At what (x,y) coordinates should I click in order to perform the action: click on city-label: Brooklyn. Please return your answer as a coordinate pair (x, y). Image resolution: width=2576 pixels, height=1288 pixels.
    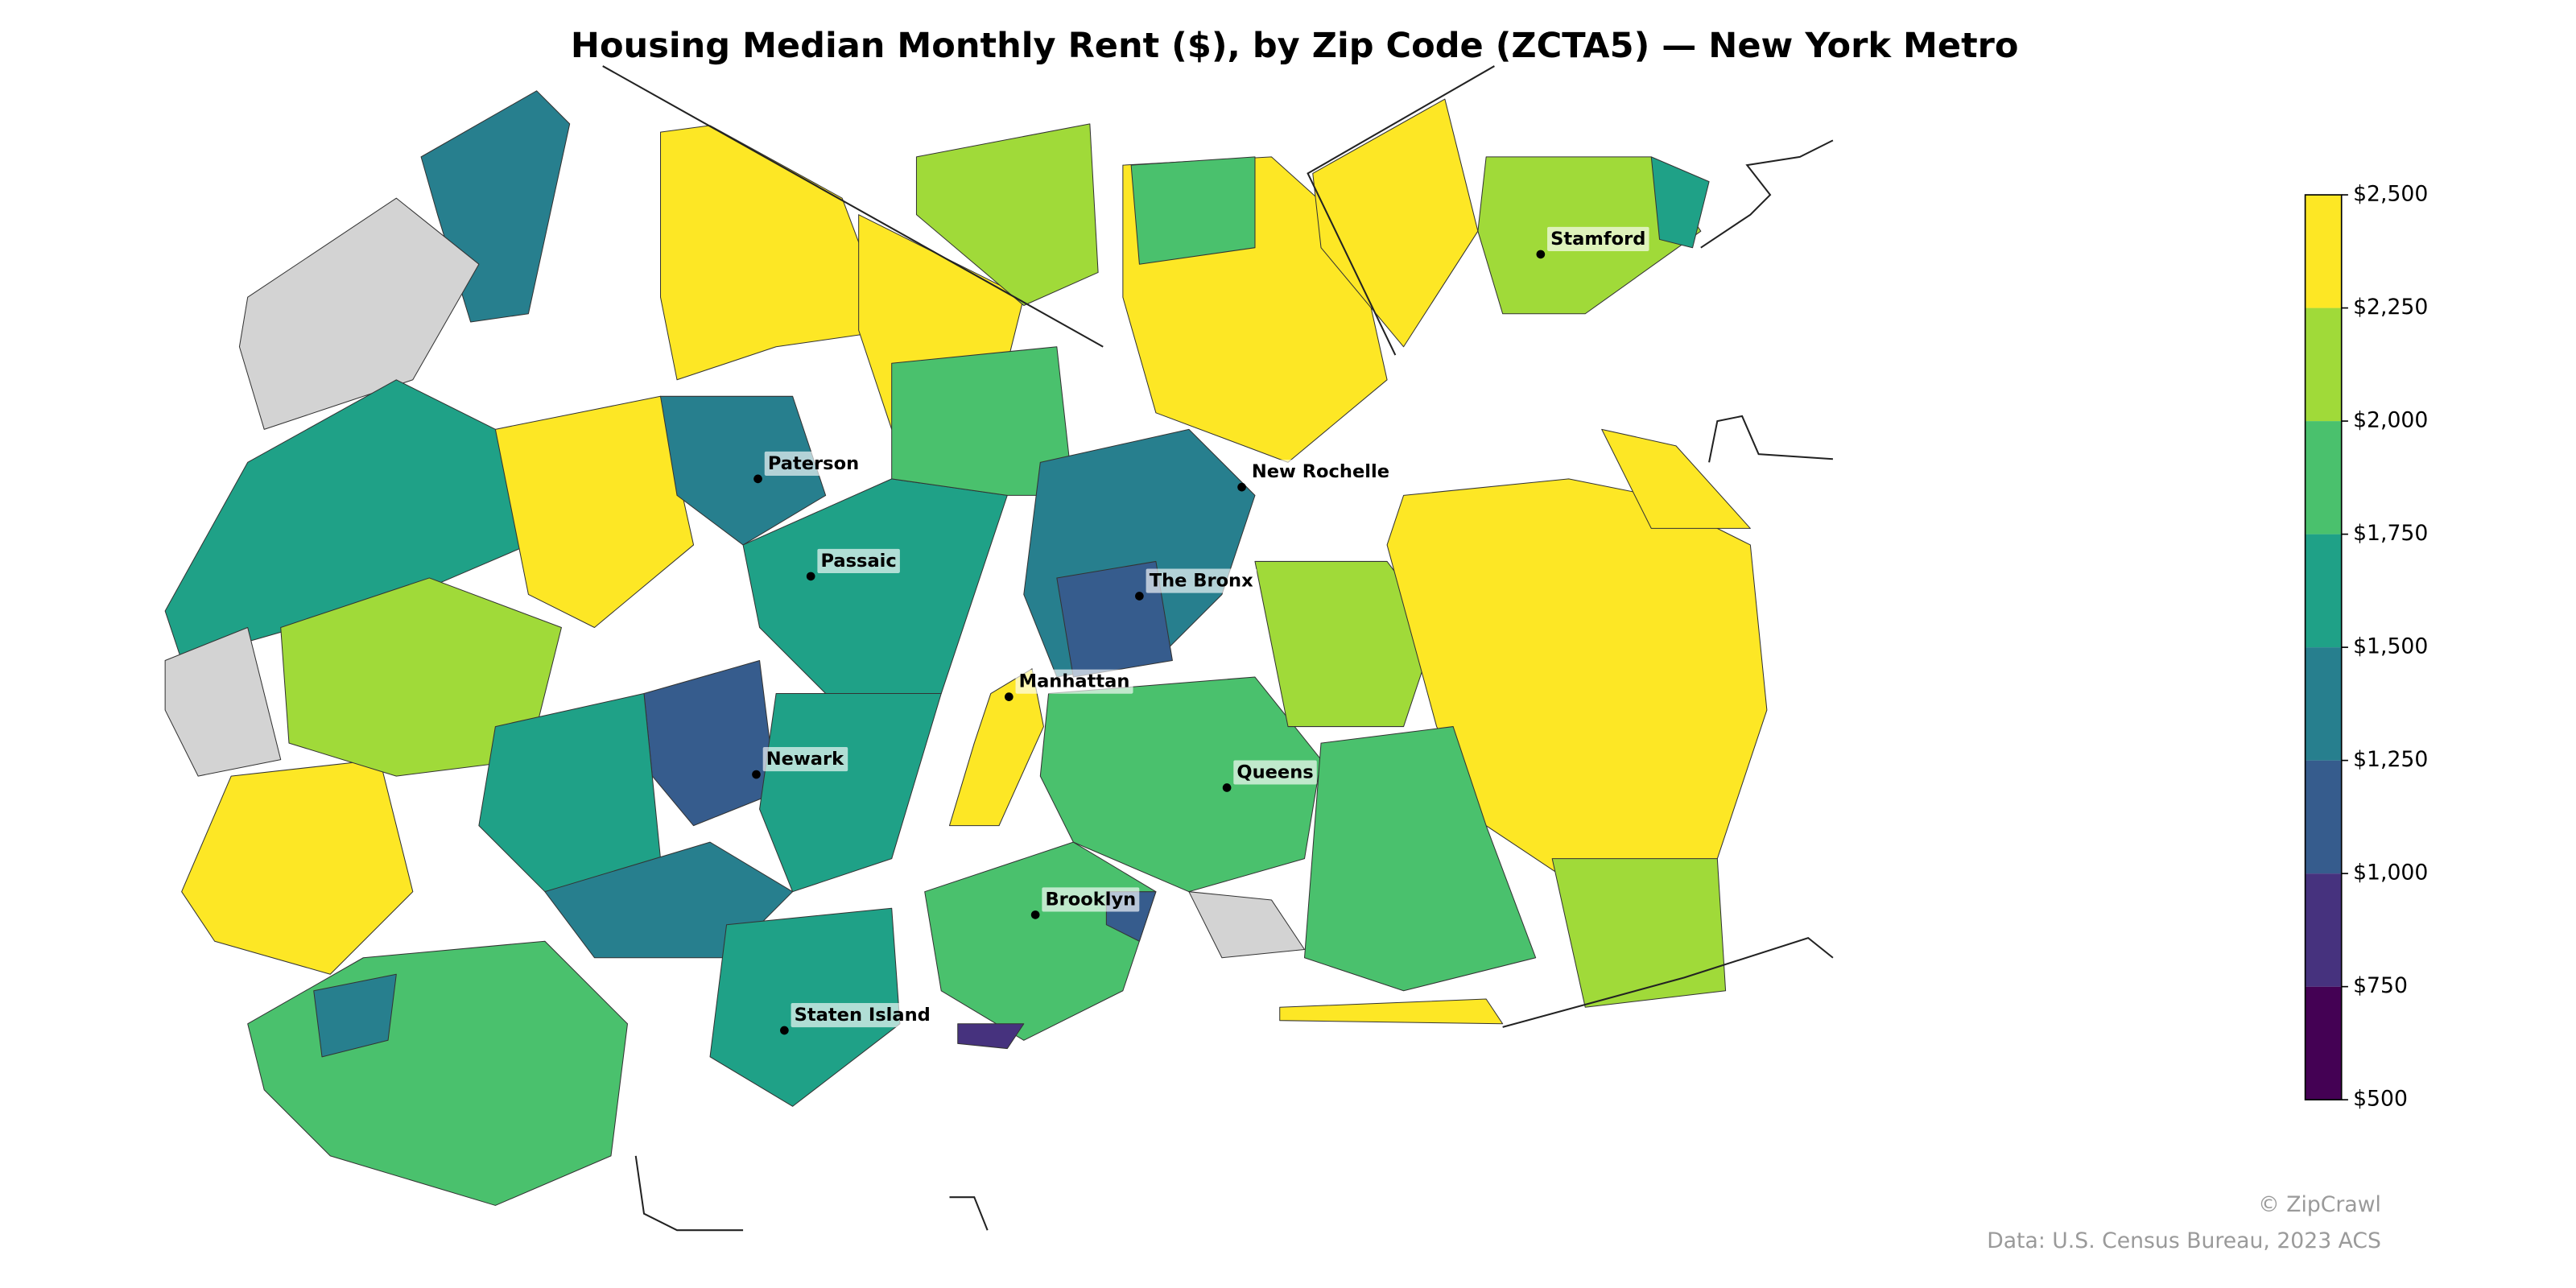
    Looking at the image, I should click on (1090, 899).